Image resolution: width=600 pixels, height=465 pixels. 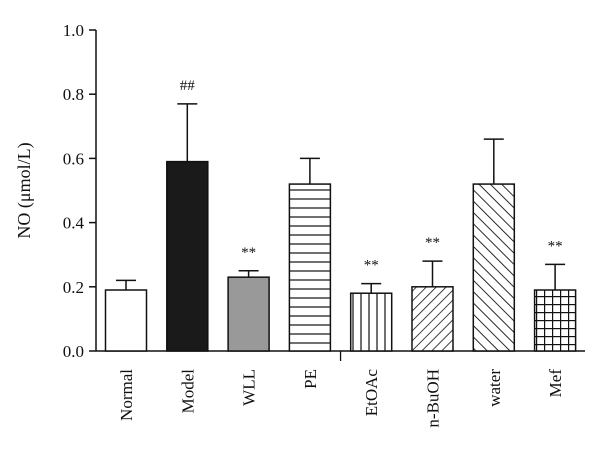 What do you see at coordinates (187, 391) in the screenshot?
I see `category-label: Model` at bounding box center [187, 391].